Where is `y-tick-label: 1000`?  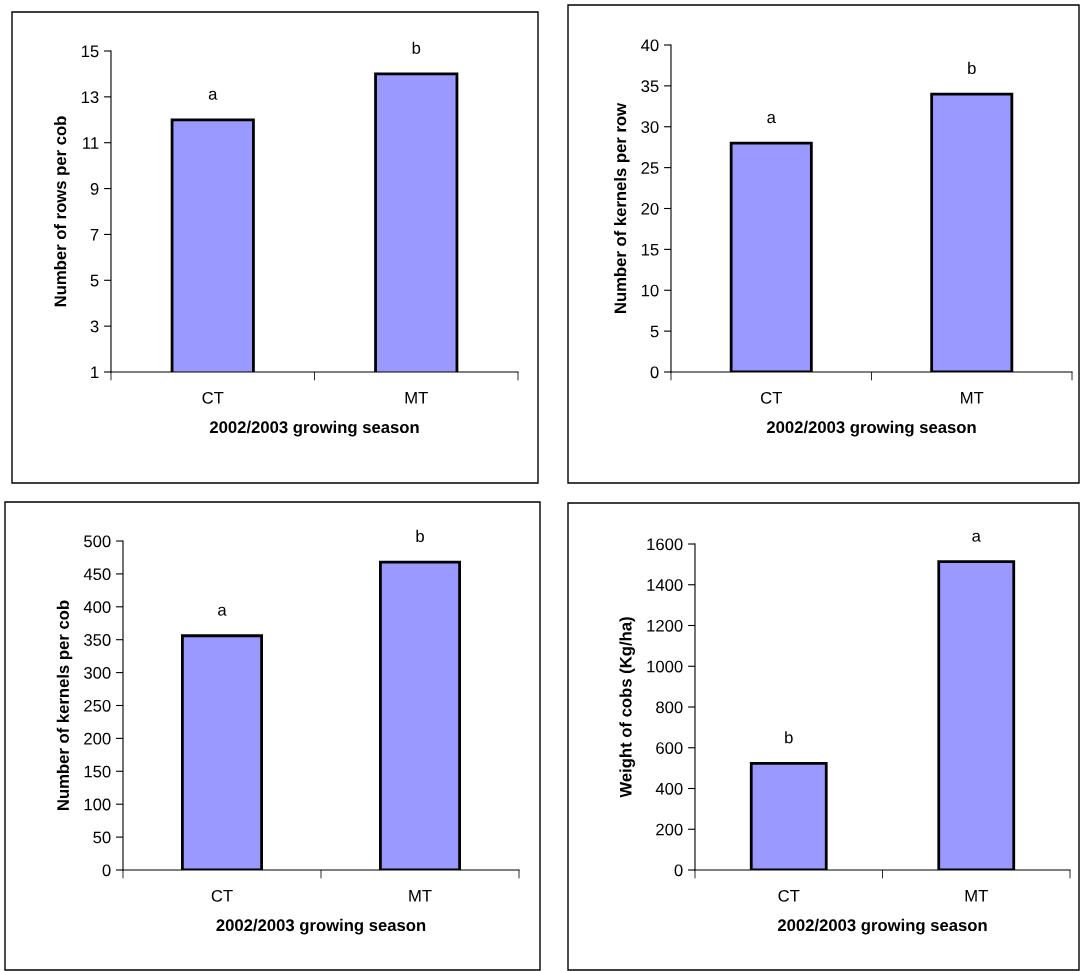
y-tick-label: 1000 is located at coordinates (665, 666).